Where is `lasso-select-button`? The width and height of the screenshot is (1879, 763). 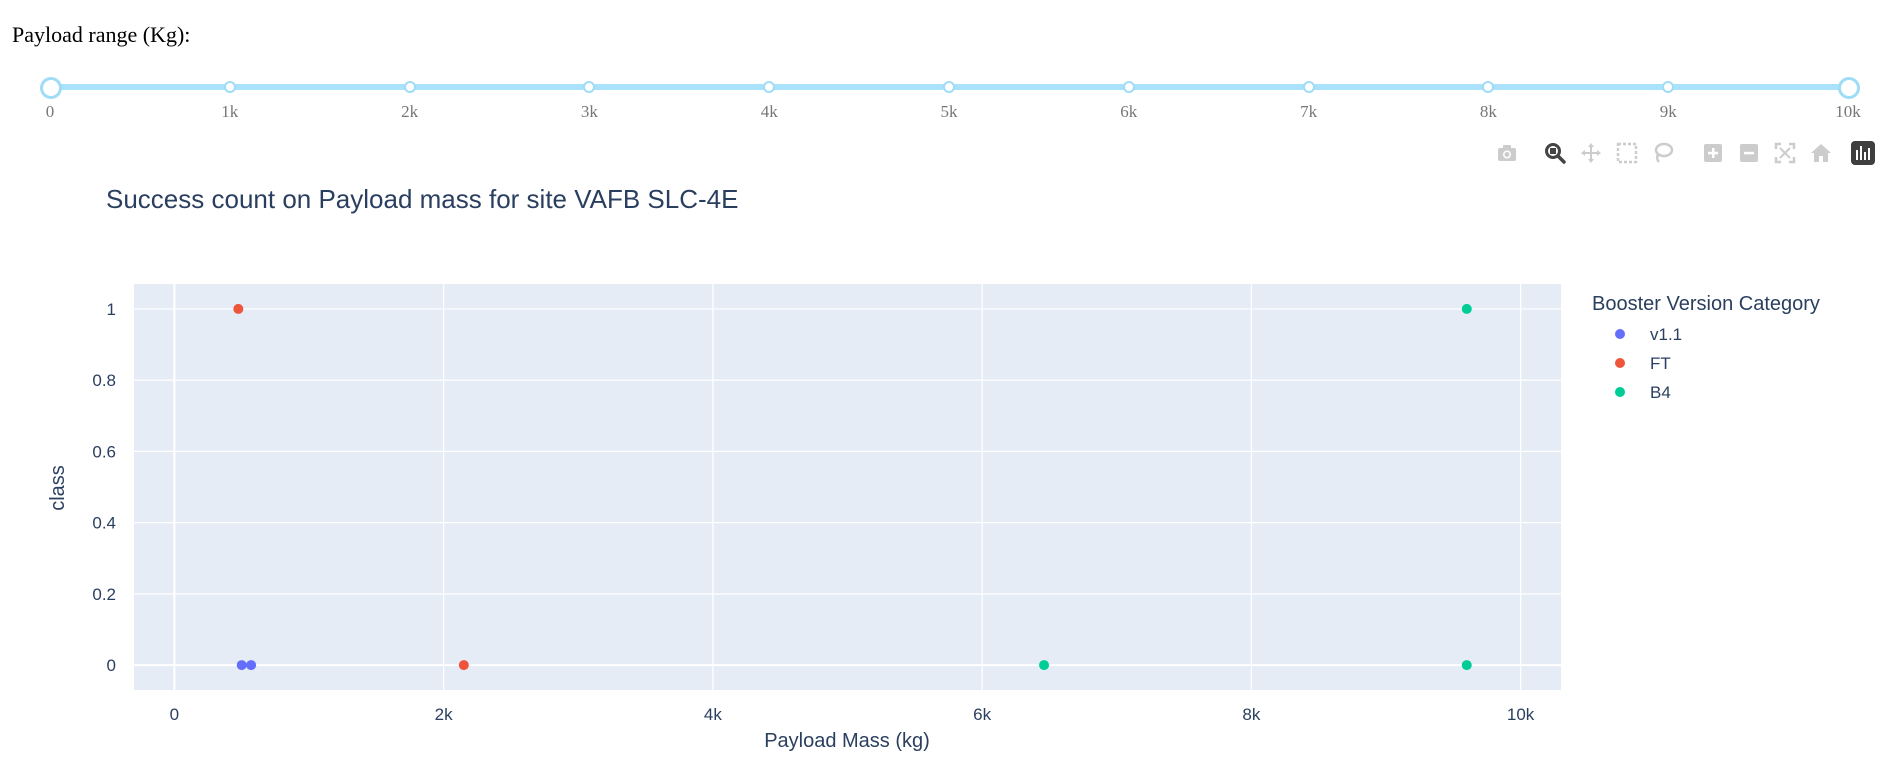 lasso-select-button is located at coordinates (1663, 153).